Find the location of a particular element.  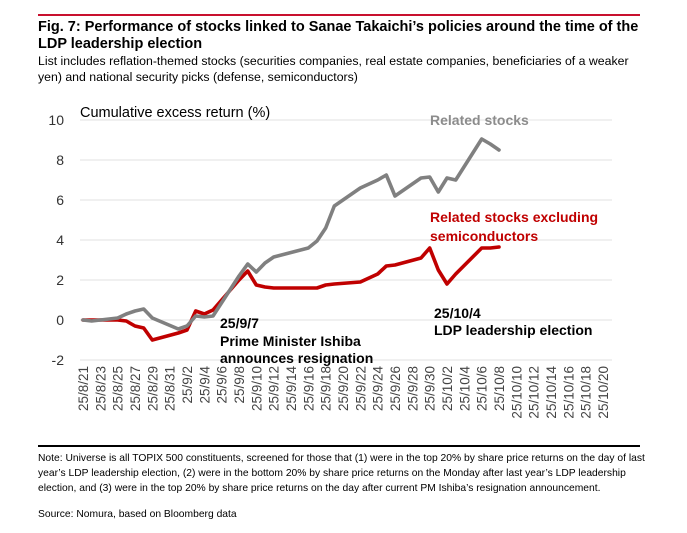

y-tick-label: -2 is located at coordinates (58, 360).